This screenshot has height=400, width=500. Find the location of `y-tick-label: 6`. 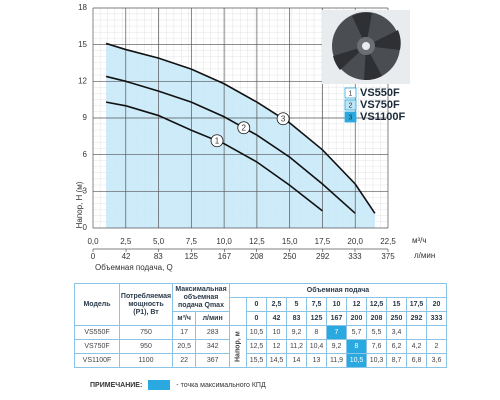

y-tick-label: 6 is located at coordinates (85, 154).